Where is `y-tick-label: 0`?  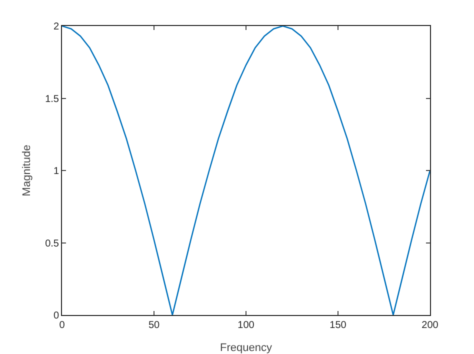 y-tick-label: 0 is located at coordinates (56, 316).